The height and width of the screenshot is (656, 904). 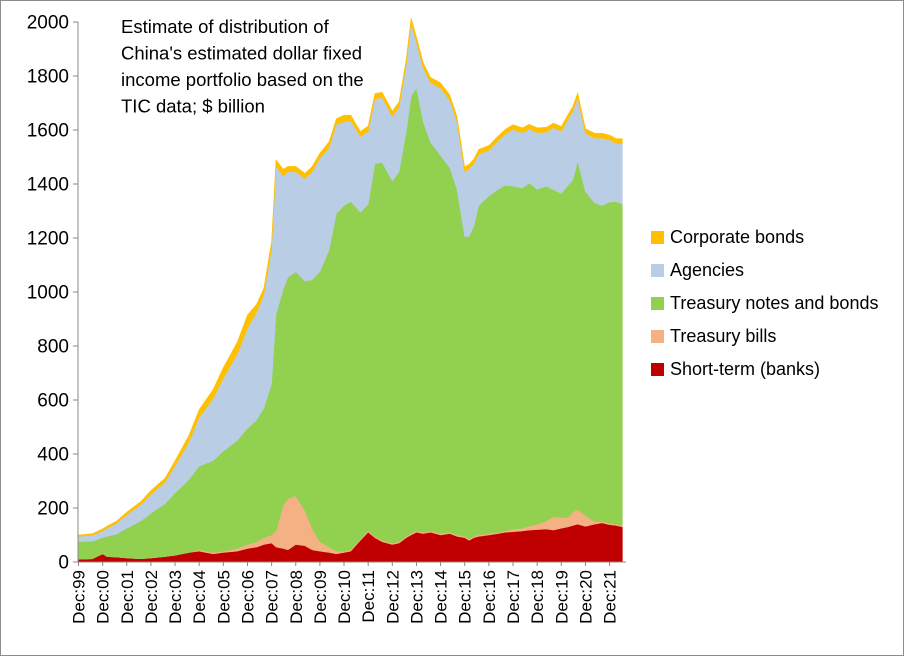 I want to click on y-tick-label: 1800, so click(x=48, y=77).